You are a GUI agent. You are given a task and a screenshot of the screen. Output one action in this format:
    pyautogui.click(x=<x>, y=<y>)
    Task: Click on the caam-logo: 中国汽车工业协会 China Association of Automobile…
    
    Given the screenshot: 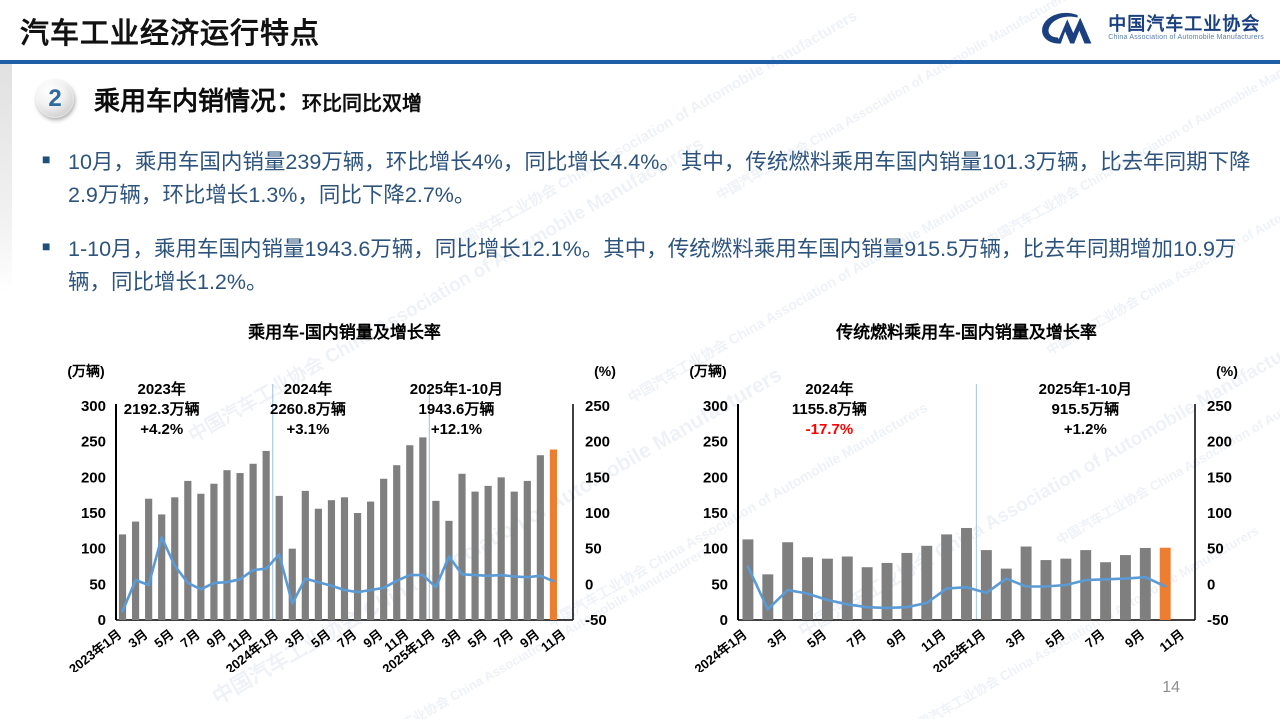 What is the action you would take?
    pyautogui.click(x=1151, y=28)
    